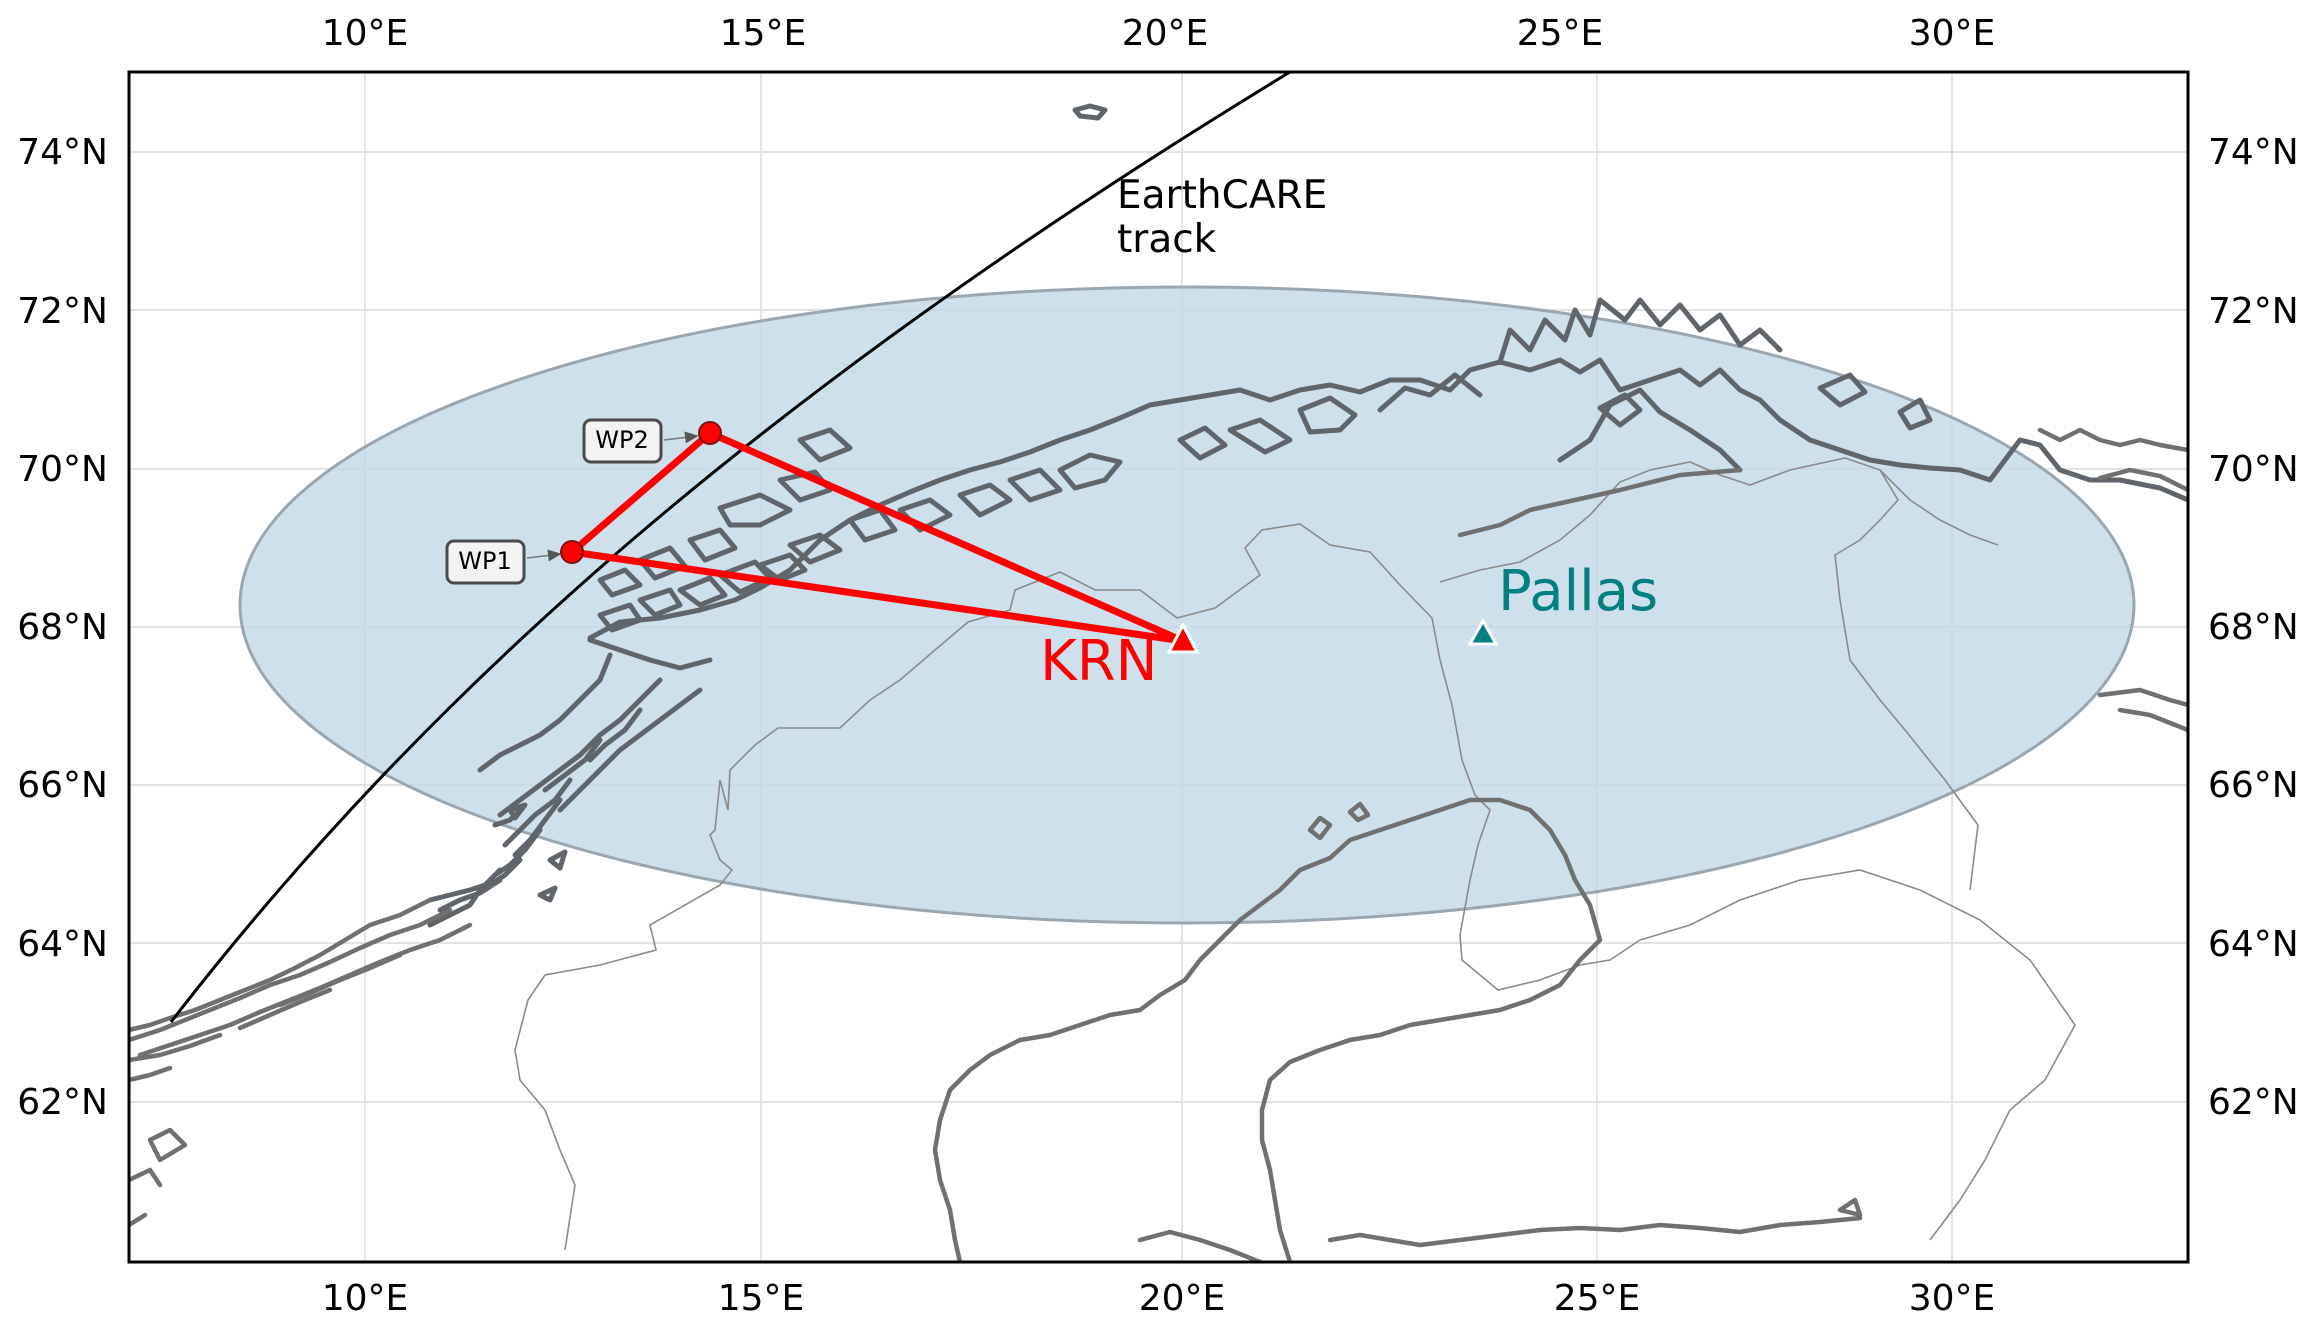  What do you see at coordinates (1099, 661) in the screenshot?
I see `station-krn-label: KRN` at bounding box center [1099, 661].